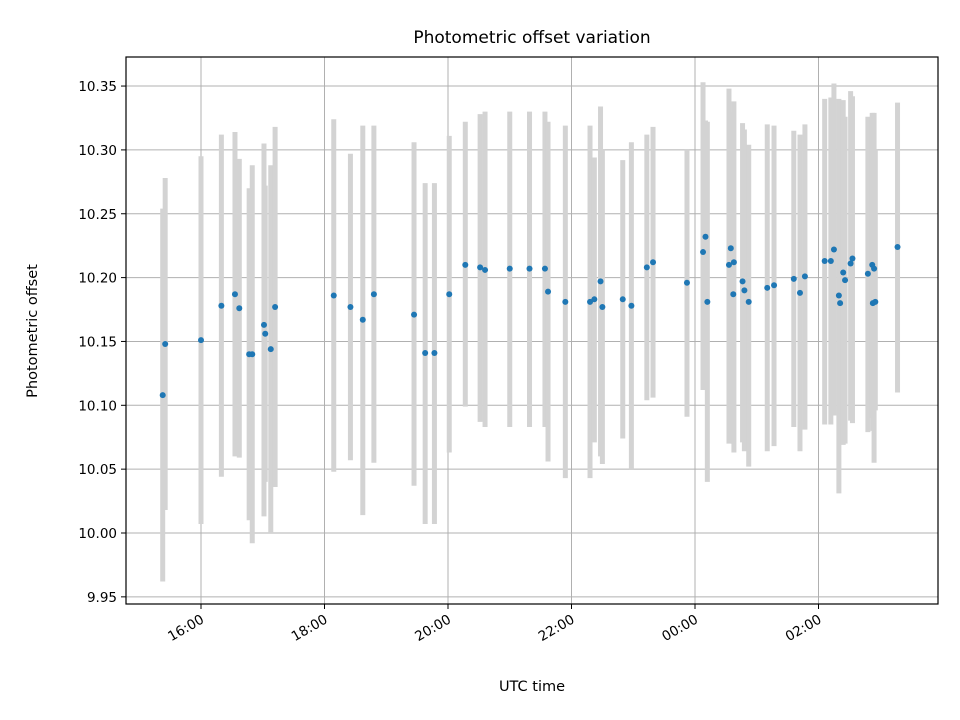 This screenshot has width=960, height=720. What do you see at coordinates (97, 406) in the screenshot?
I see `y-tick-label: 10.10` at bounding box center [97, 406].